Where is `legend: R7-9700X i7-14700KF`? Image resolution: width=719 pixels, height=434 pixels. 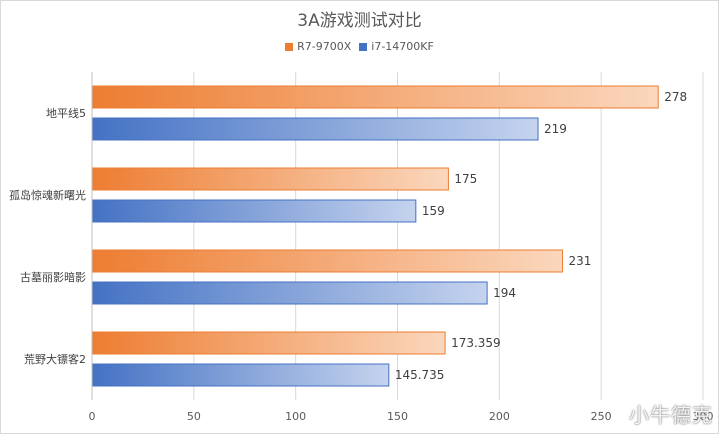 legend: R7-9700X i7-14700KF is located at coordinates (359, 46).